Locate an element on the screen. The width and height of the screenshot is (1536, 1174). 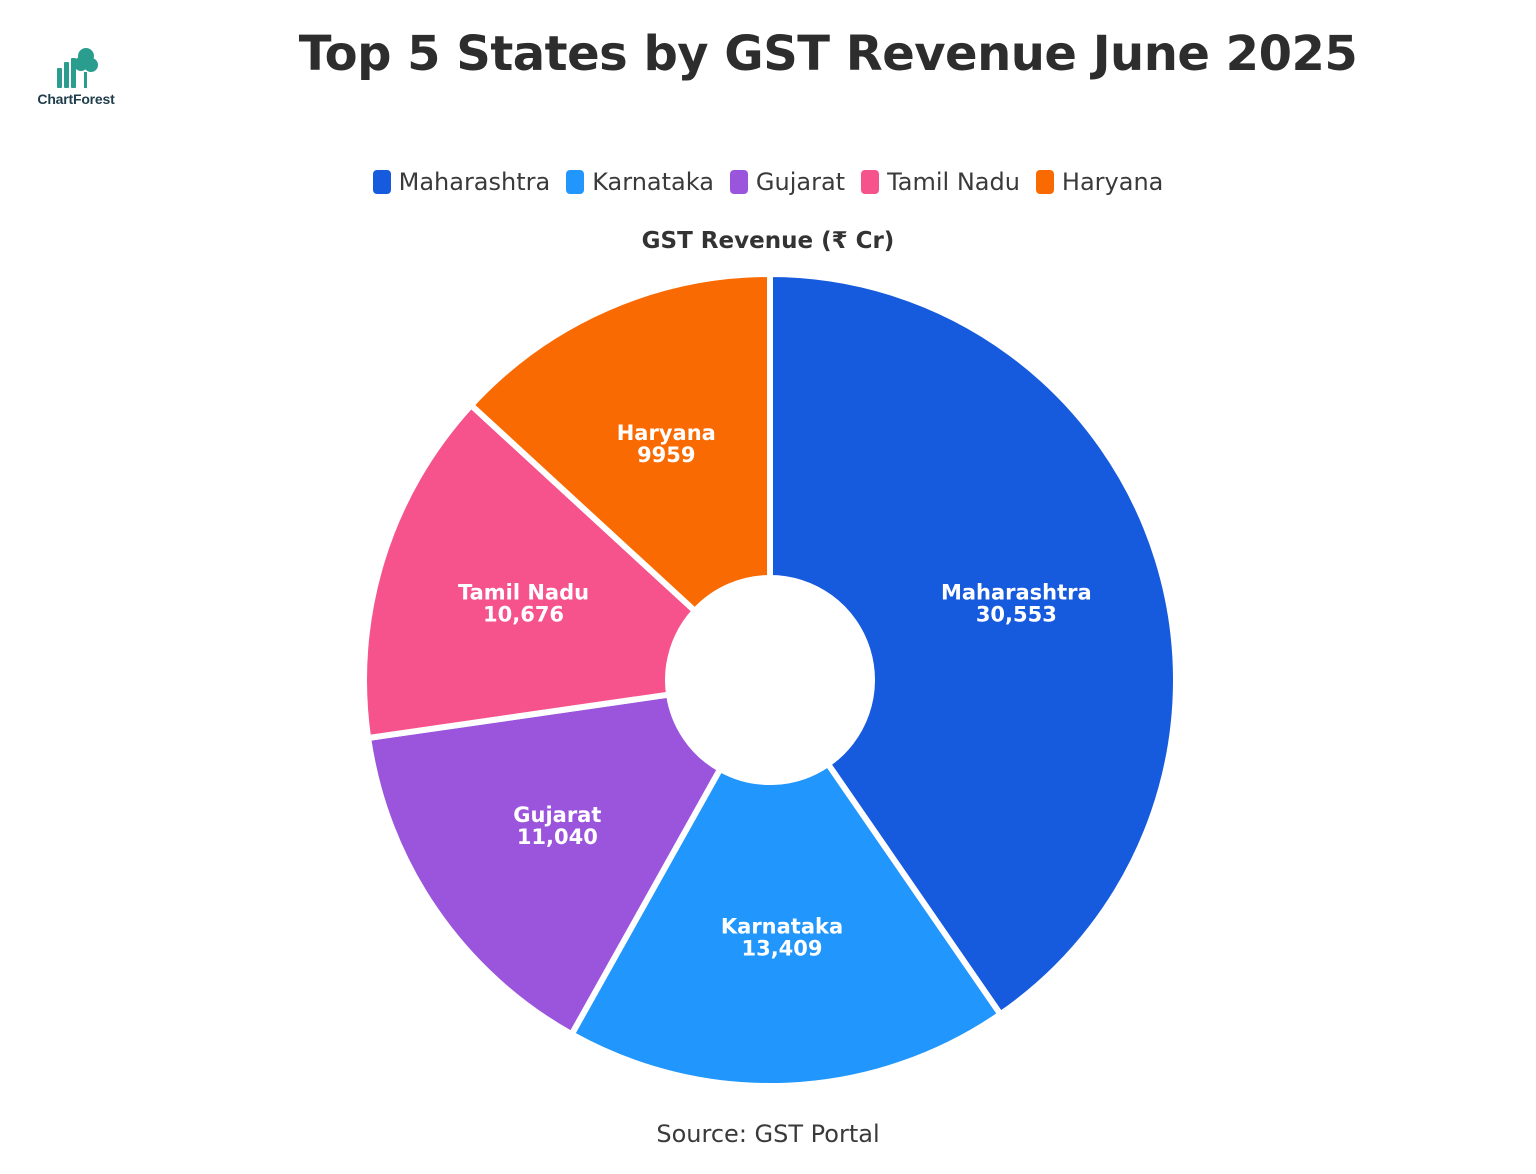
logo-text: ChartForest is located at coordinates (76, 99).